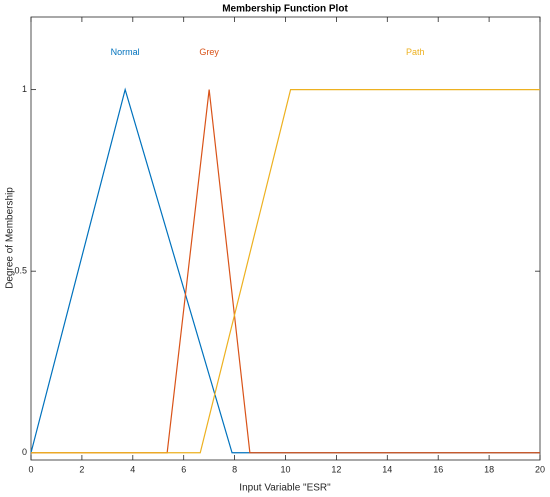 The image size is (550, 497). I want to click on x-tick-label: 0, so click(30, 469).